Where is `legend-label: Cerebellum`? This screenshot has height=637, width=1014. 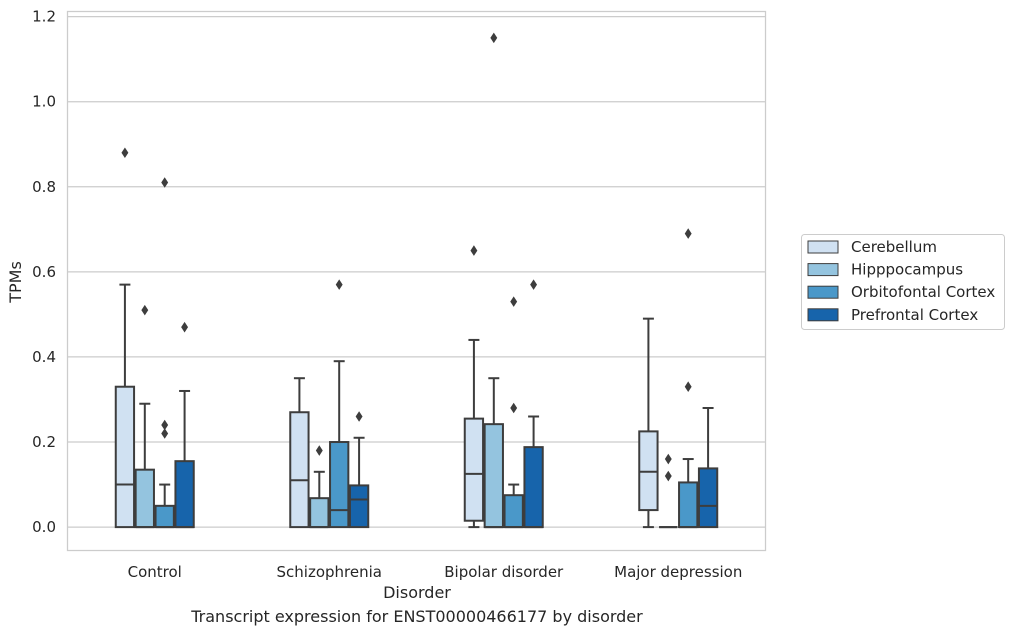
legend-label: Cerebellum is located at coordinates (894, 247).